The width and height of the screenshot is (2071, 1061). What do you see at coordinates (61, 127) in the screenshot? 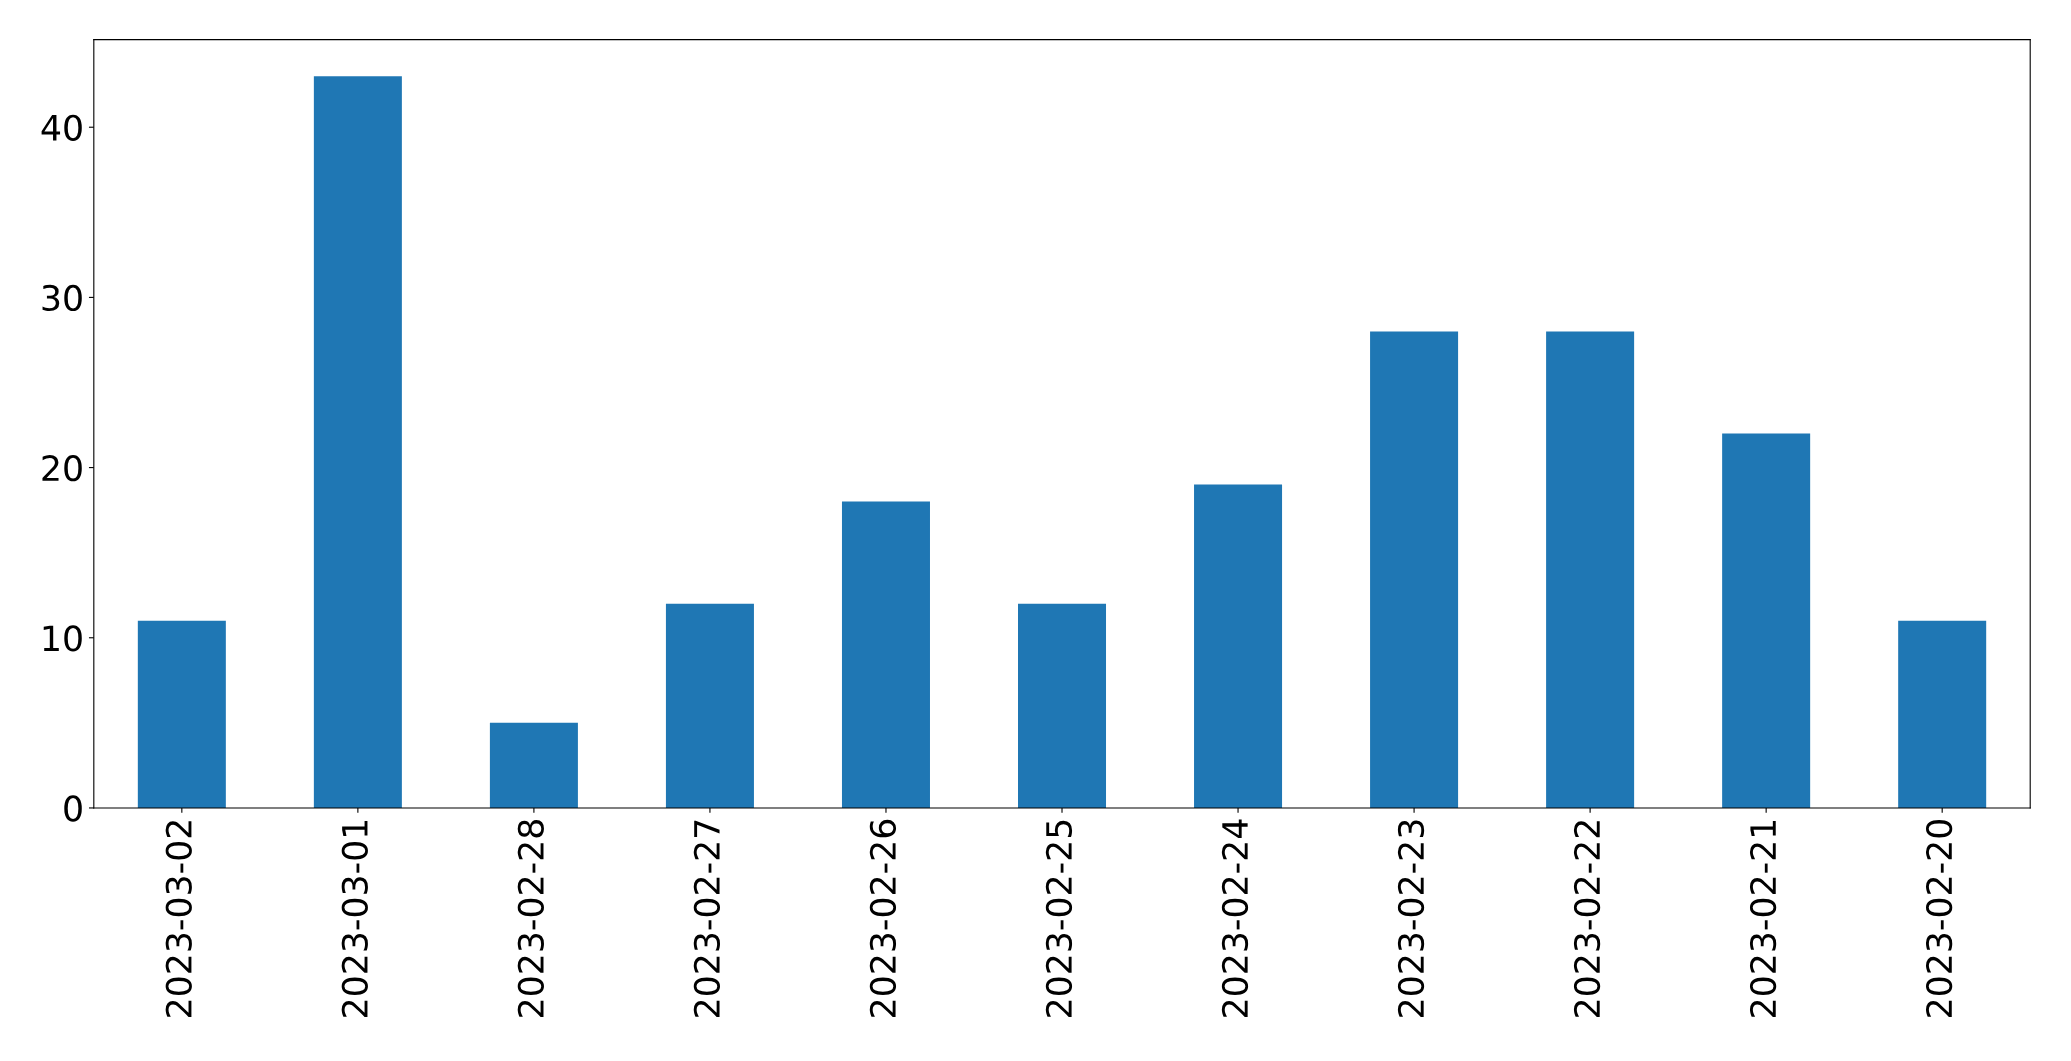
I see `y-tick-label: 40` at bounding box center [61, 127].